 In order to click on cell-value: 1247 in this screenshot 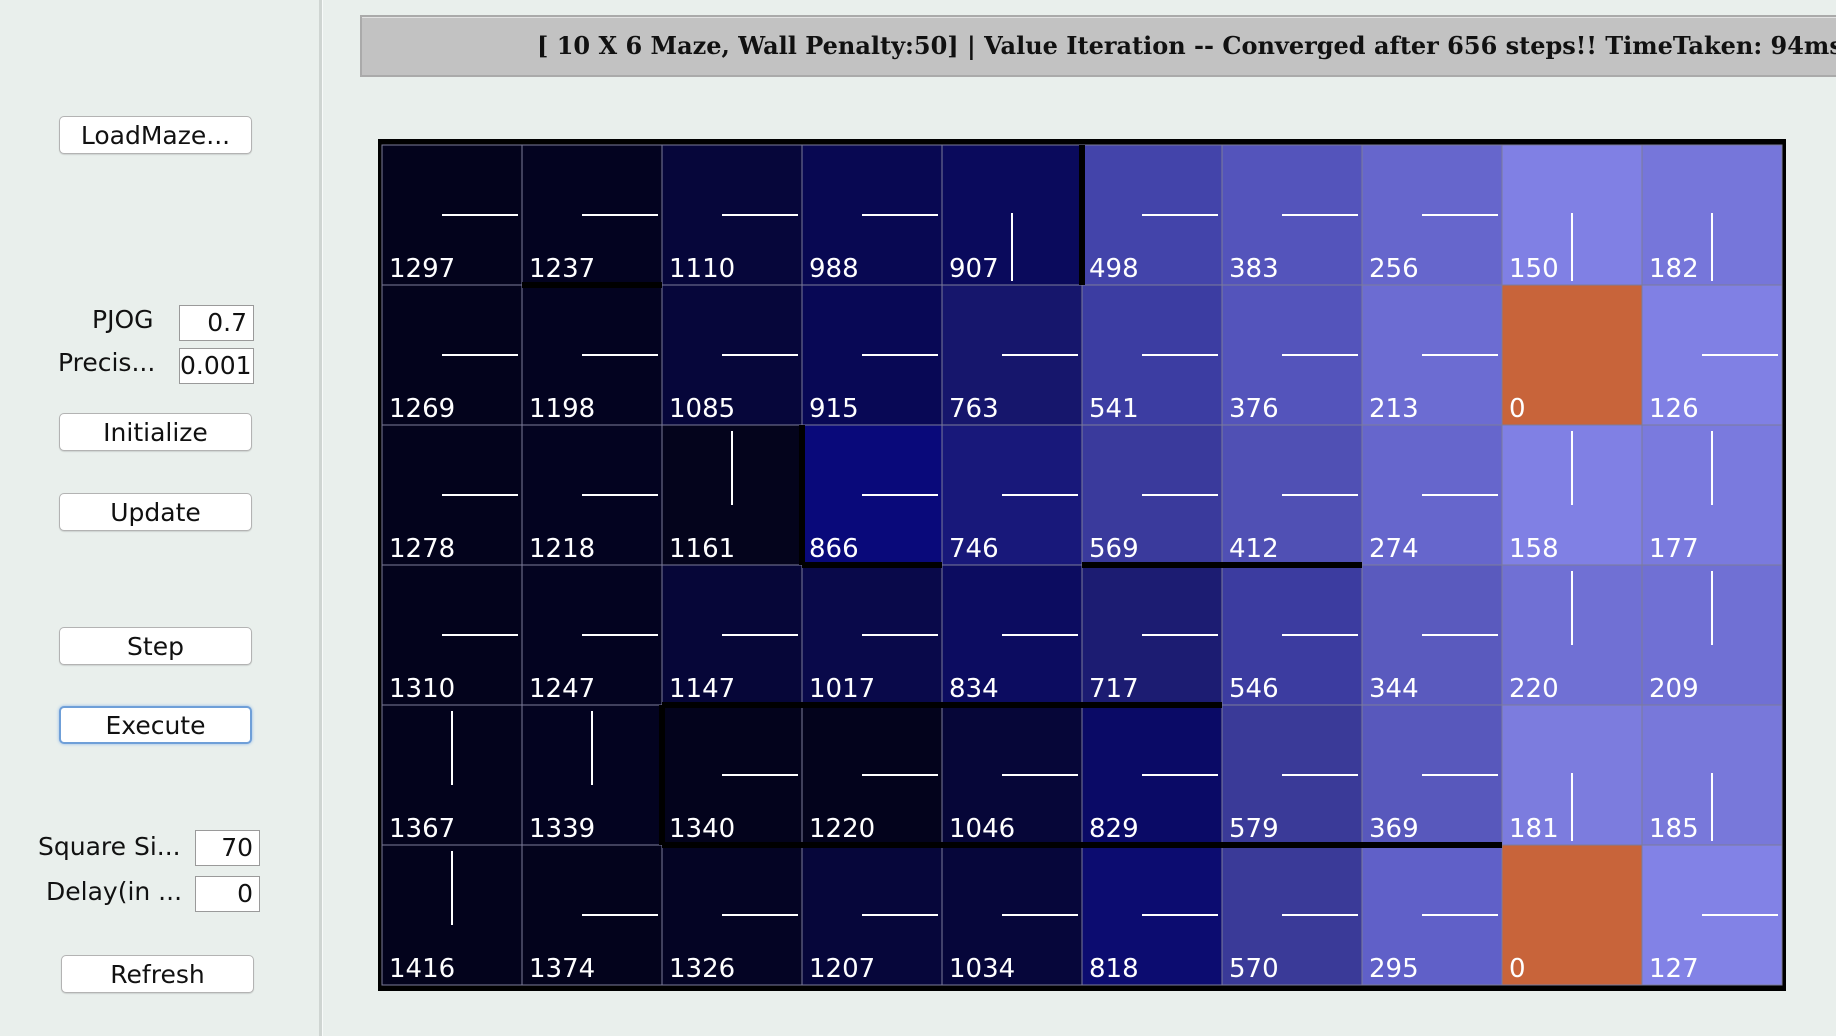, I will do `click(562, 689)`.